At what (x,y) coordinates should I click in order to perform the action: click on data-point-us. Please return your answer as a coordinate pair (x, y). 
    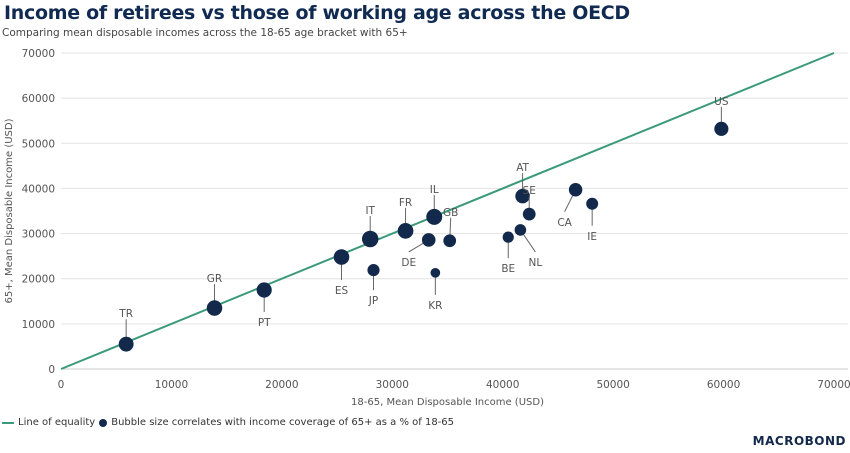
    Looking at the image, I should click on (721, 128).